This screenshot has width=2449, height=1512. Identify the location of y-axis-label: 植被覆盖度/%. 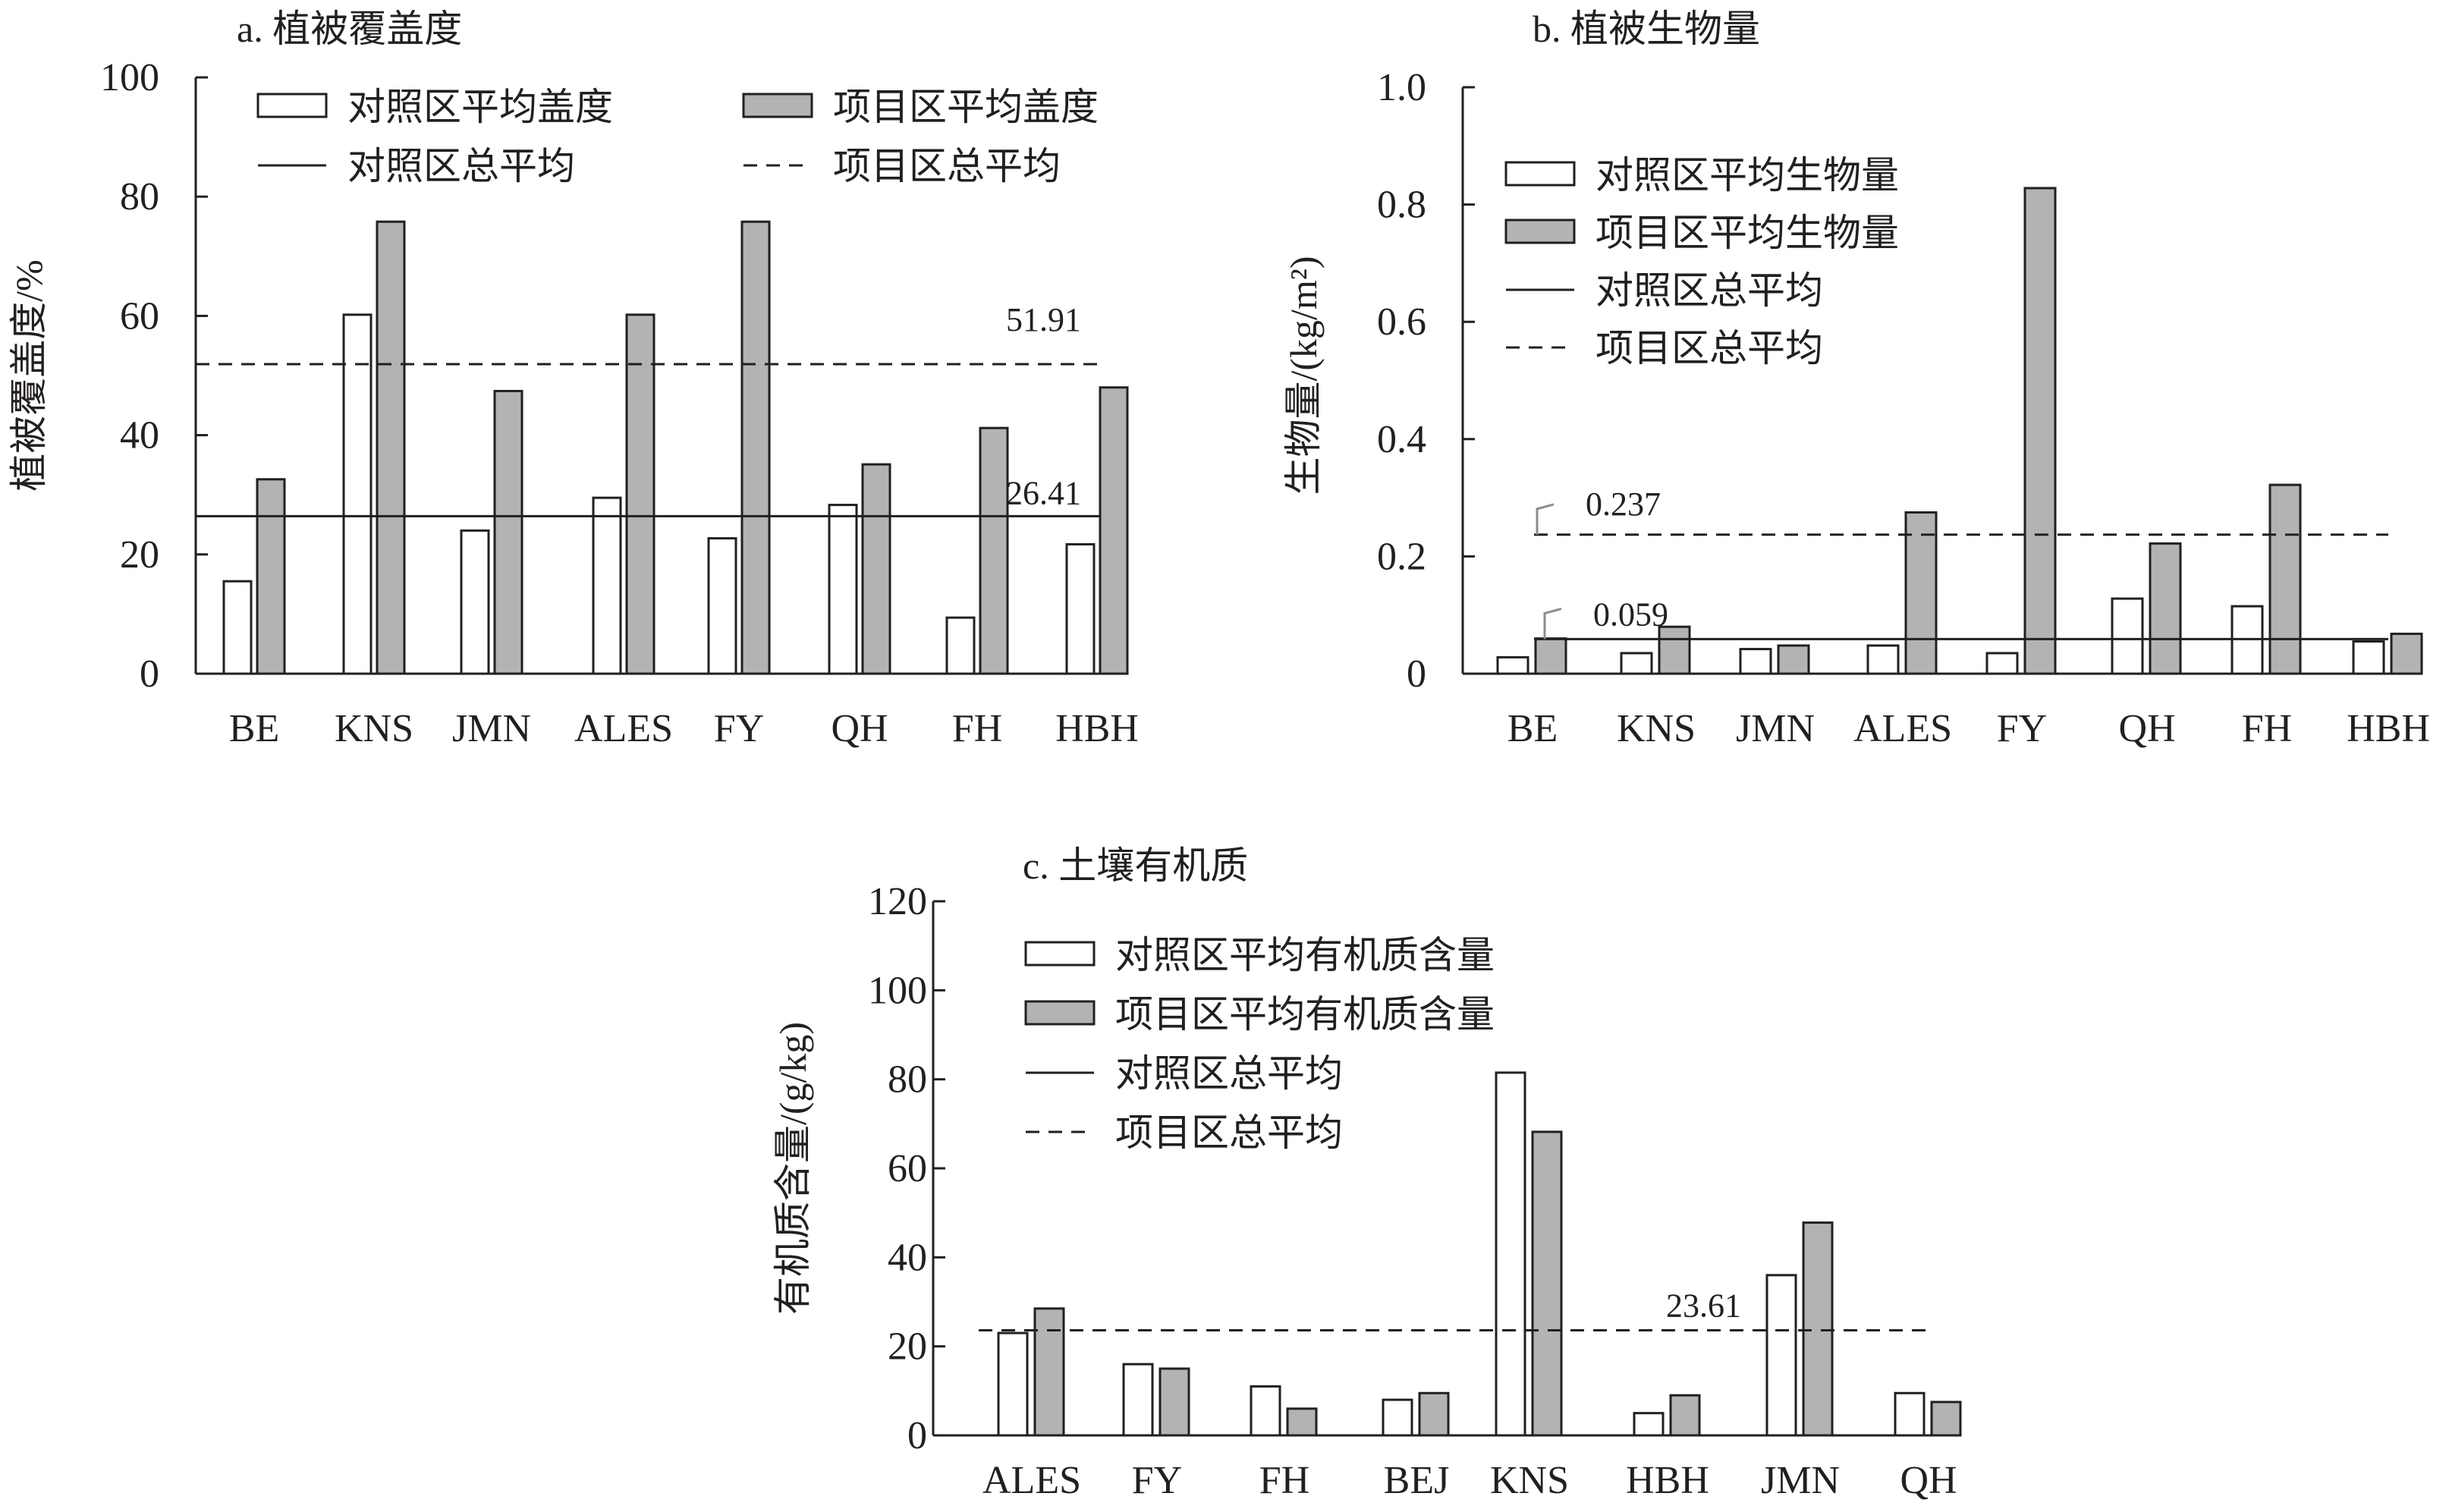
(29, 375).